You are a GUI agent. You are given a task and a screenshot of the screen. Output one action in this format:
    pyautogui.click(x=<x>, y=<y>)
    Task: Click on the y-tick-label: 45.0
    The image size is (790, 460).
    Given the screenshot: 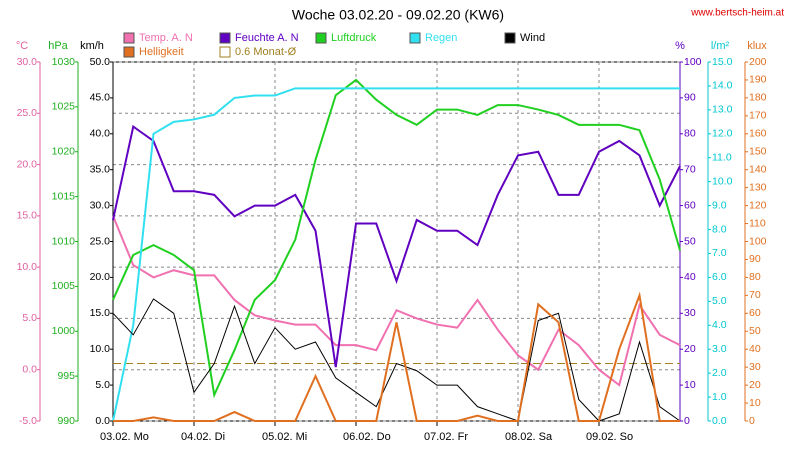 What is the action you would take?
    pyautogui.click(x=100, y=98)
    